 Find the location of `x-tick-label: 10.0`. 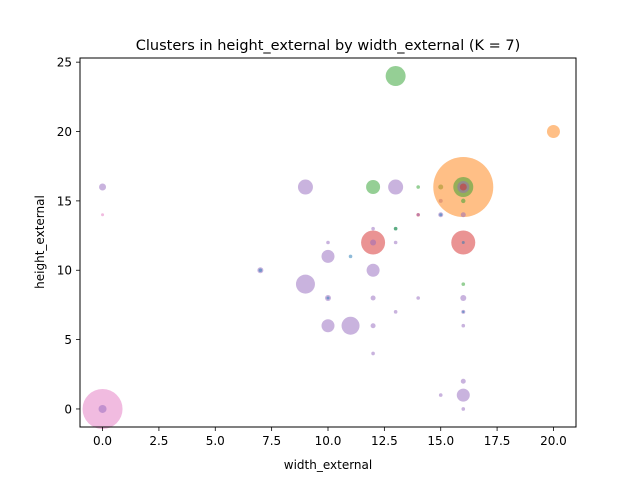

x-tick-label: 10.0 is located at coordinates (328, 441).